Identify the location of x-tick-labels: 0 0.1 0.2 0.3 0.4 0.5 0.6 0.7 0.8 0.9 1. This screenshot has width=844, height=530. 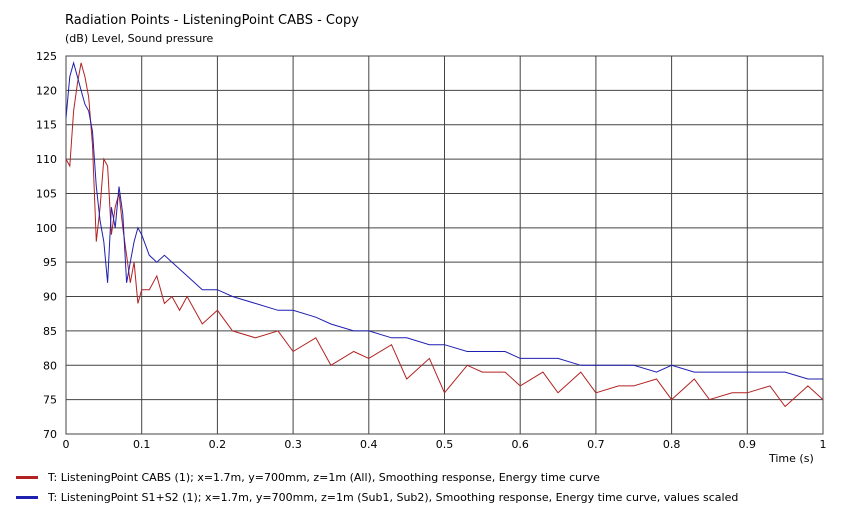
(445, 444).